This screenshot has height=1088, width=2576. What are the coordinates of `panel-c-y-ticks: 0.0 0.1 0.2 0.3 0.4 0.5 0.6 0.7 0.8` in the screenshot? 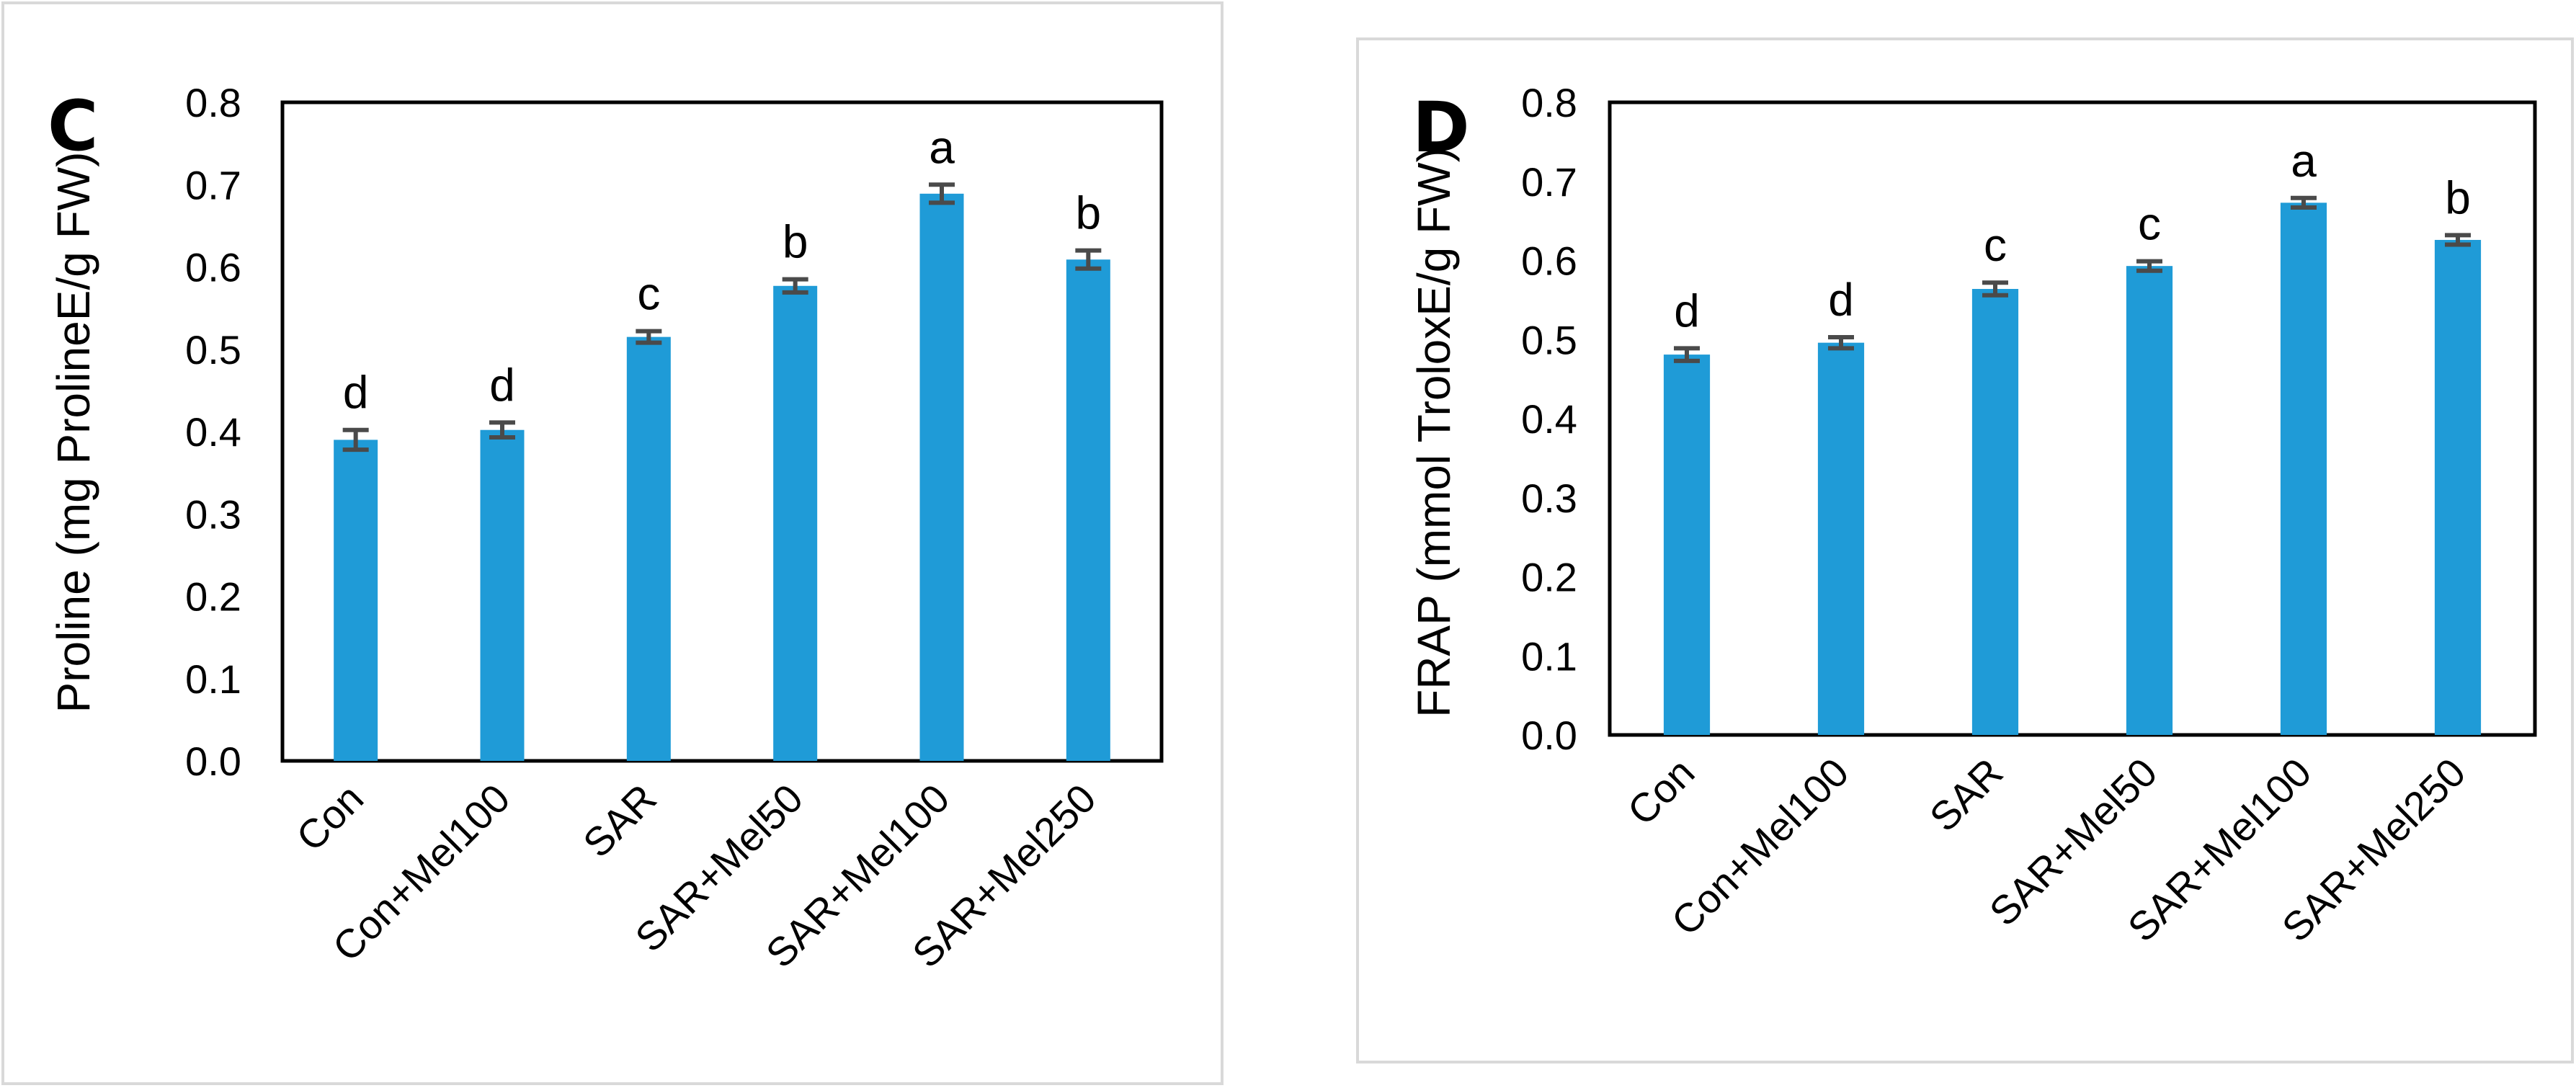 It's located at (213, 432).